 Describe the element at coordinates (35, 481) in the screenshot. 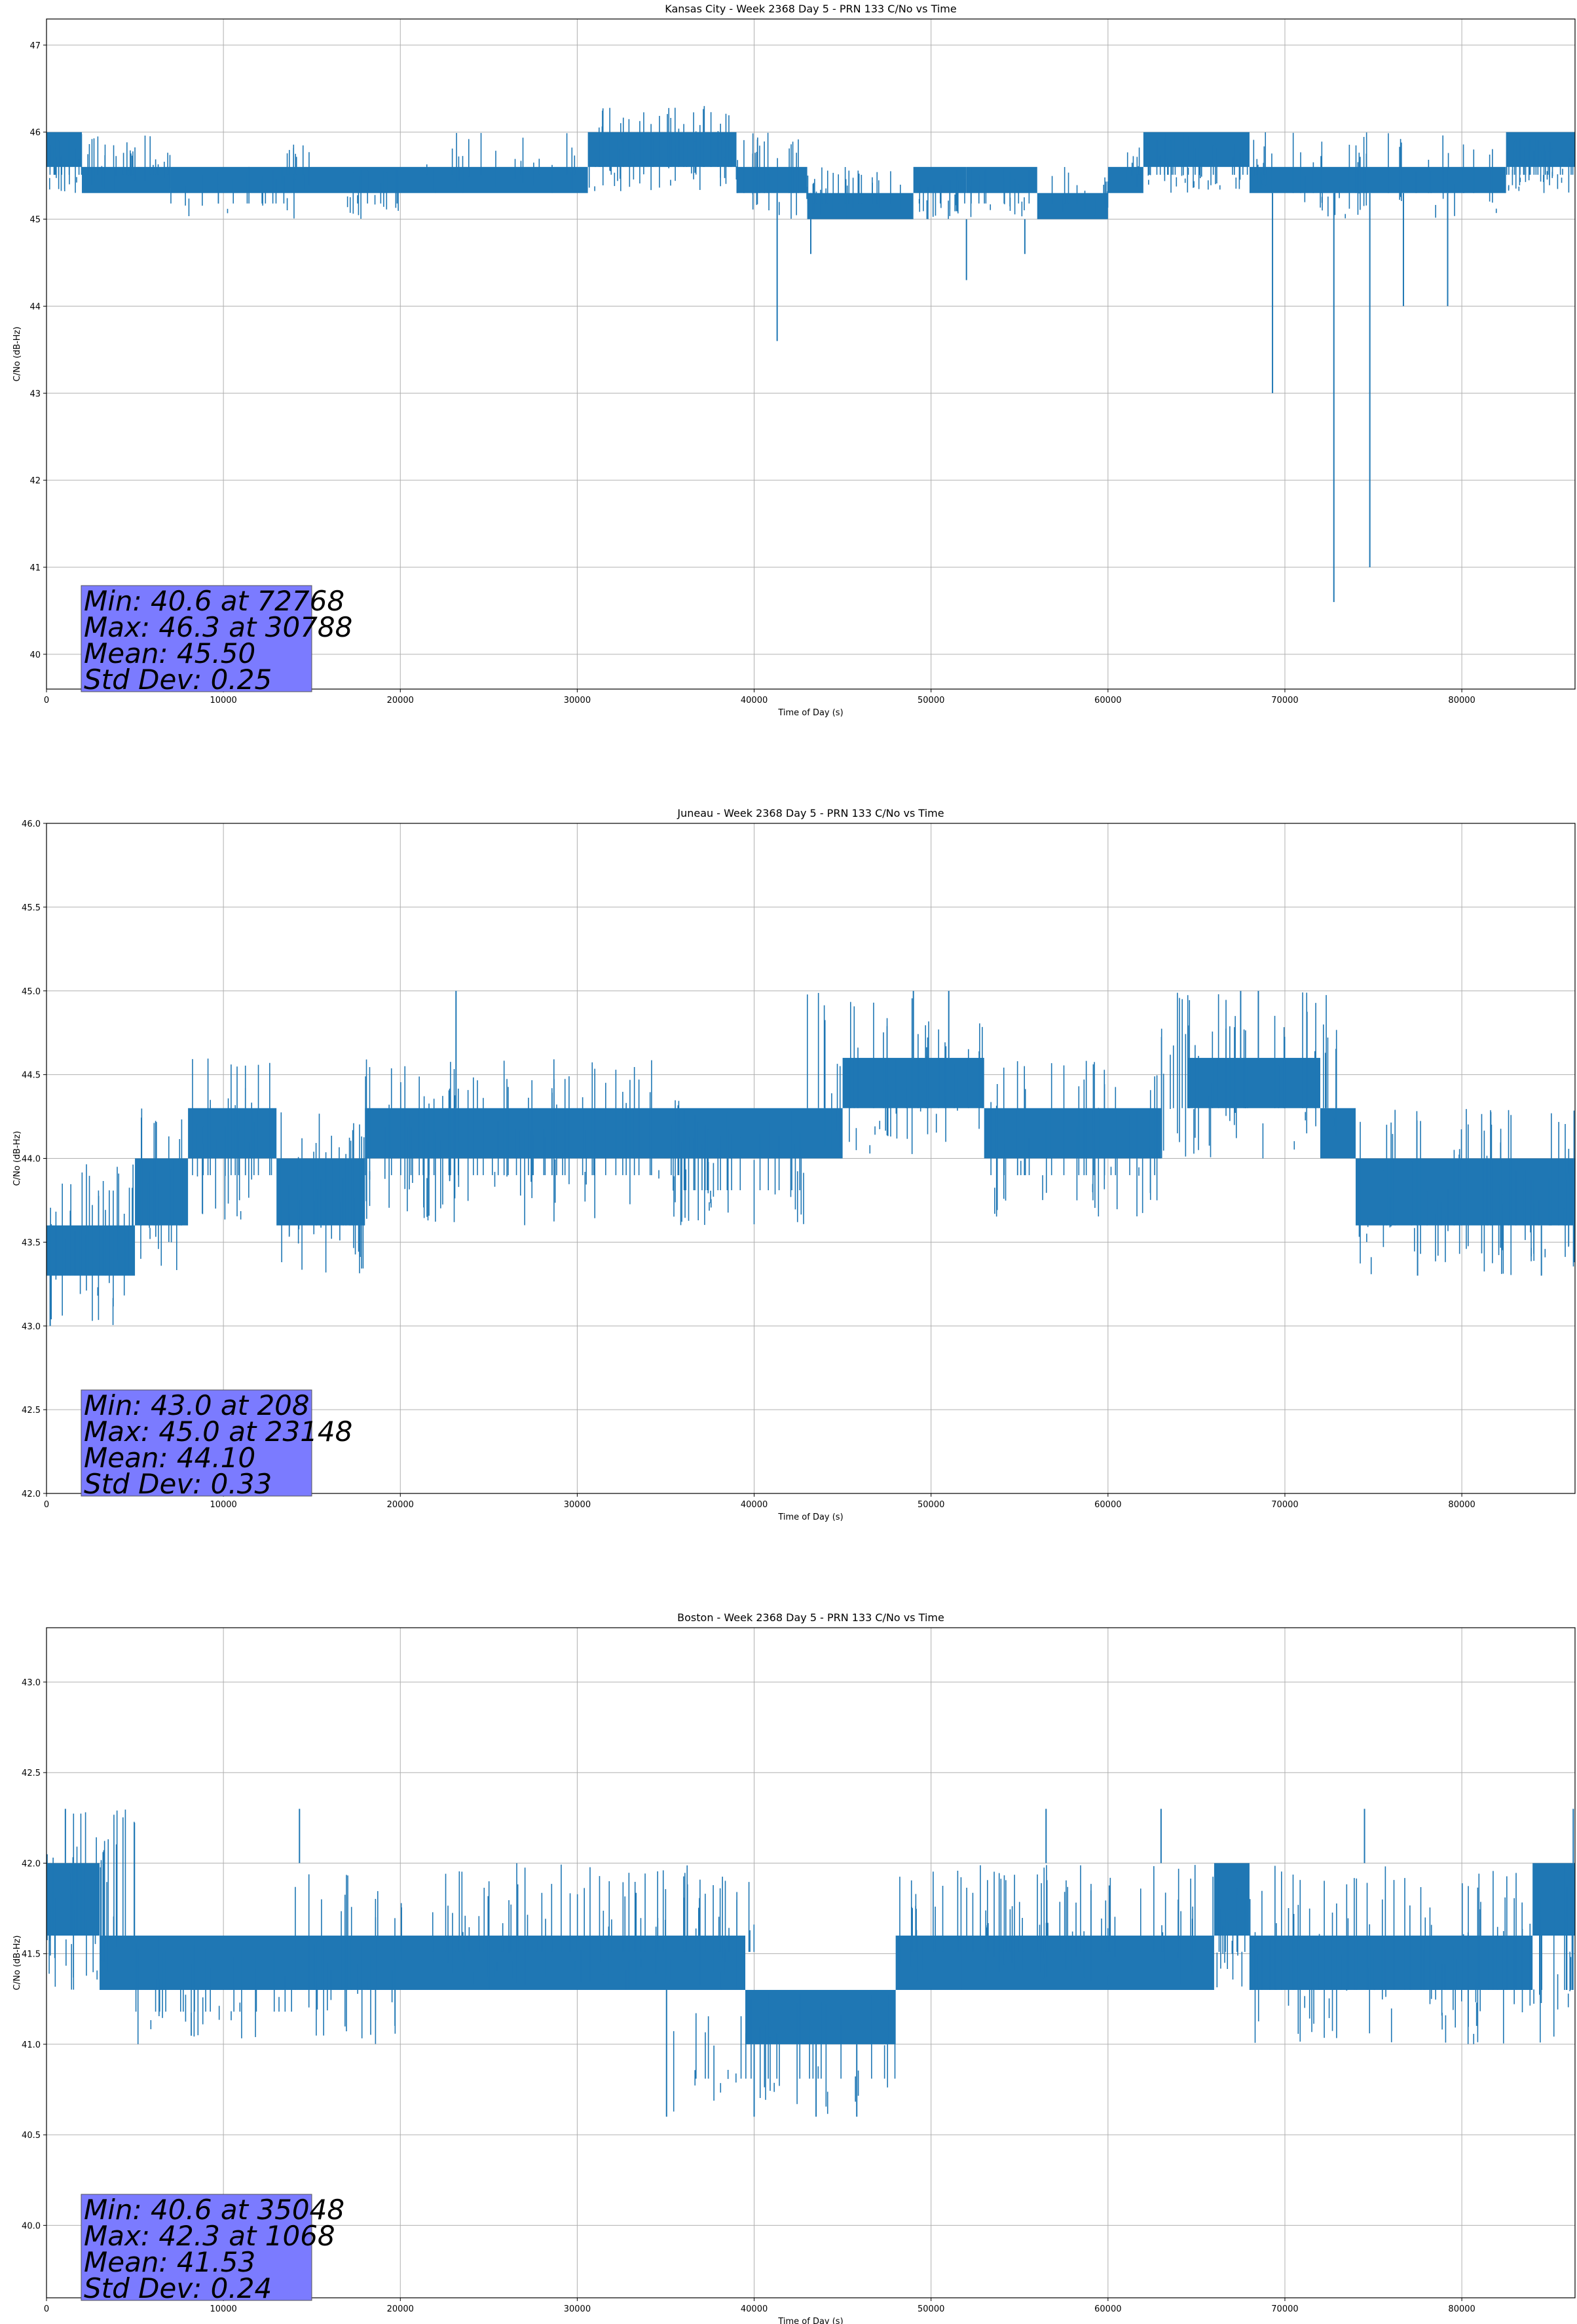

I see `y-tick-label: 42` at that location.